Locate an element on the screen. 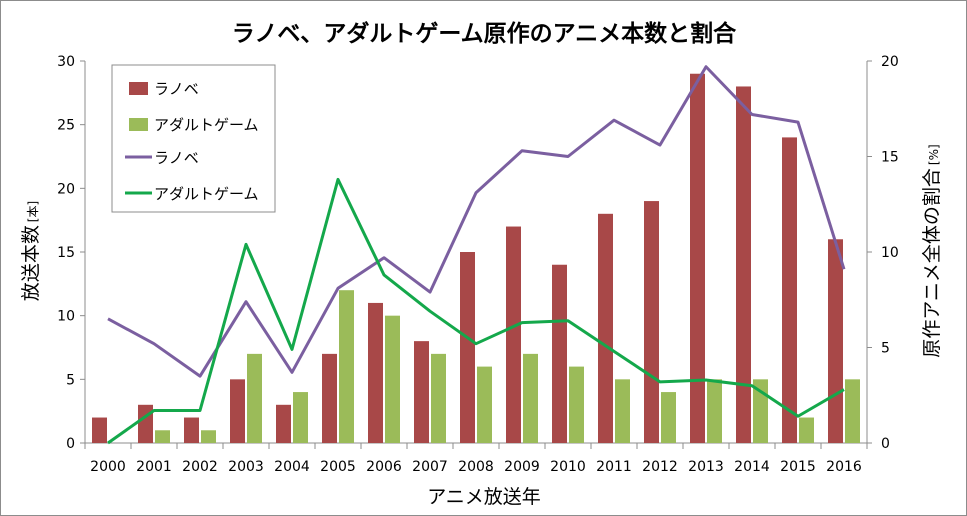  right-tick-label: 0 is located at coordinates (885, 444).